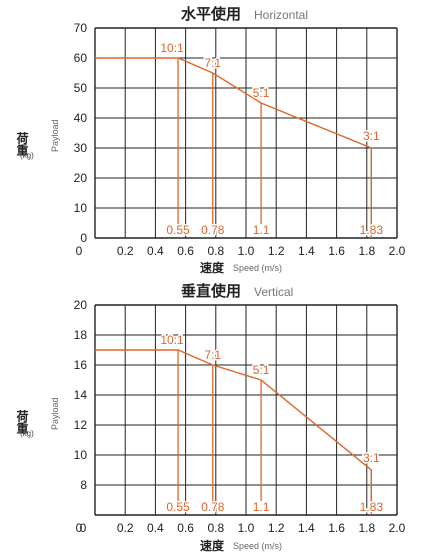  I want to click on y-tick-label: 30, so click(81, 148).